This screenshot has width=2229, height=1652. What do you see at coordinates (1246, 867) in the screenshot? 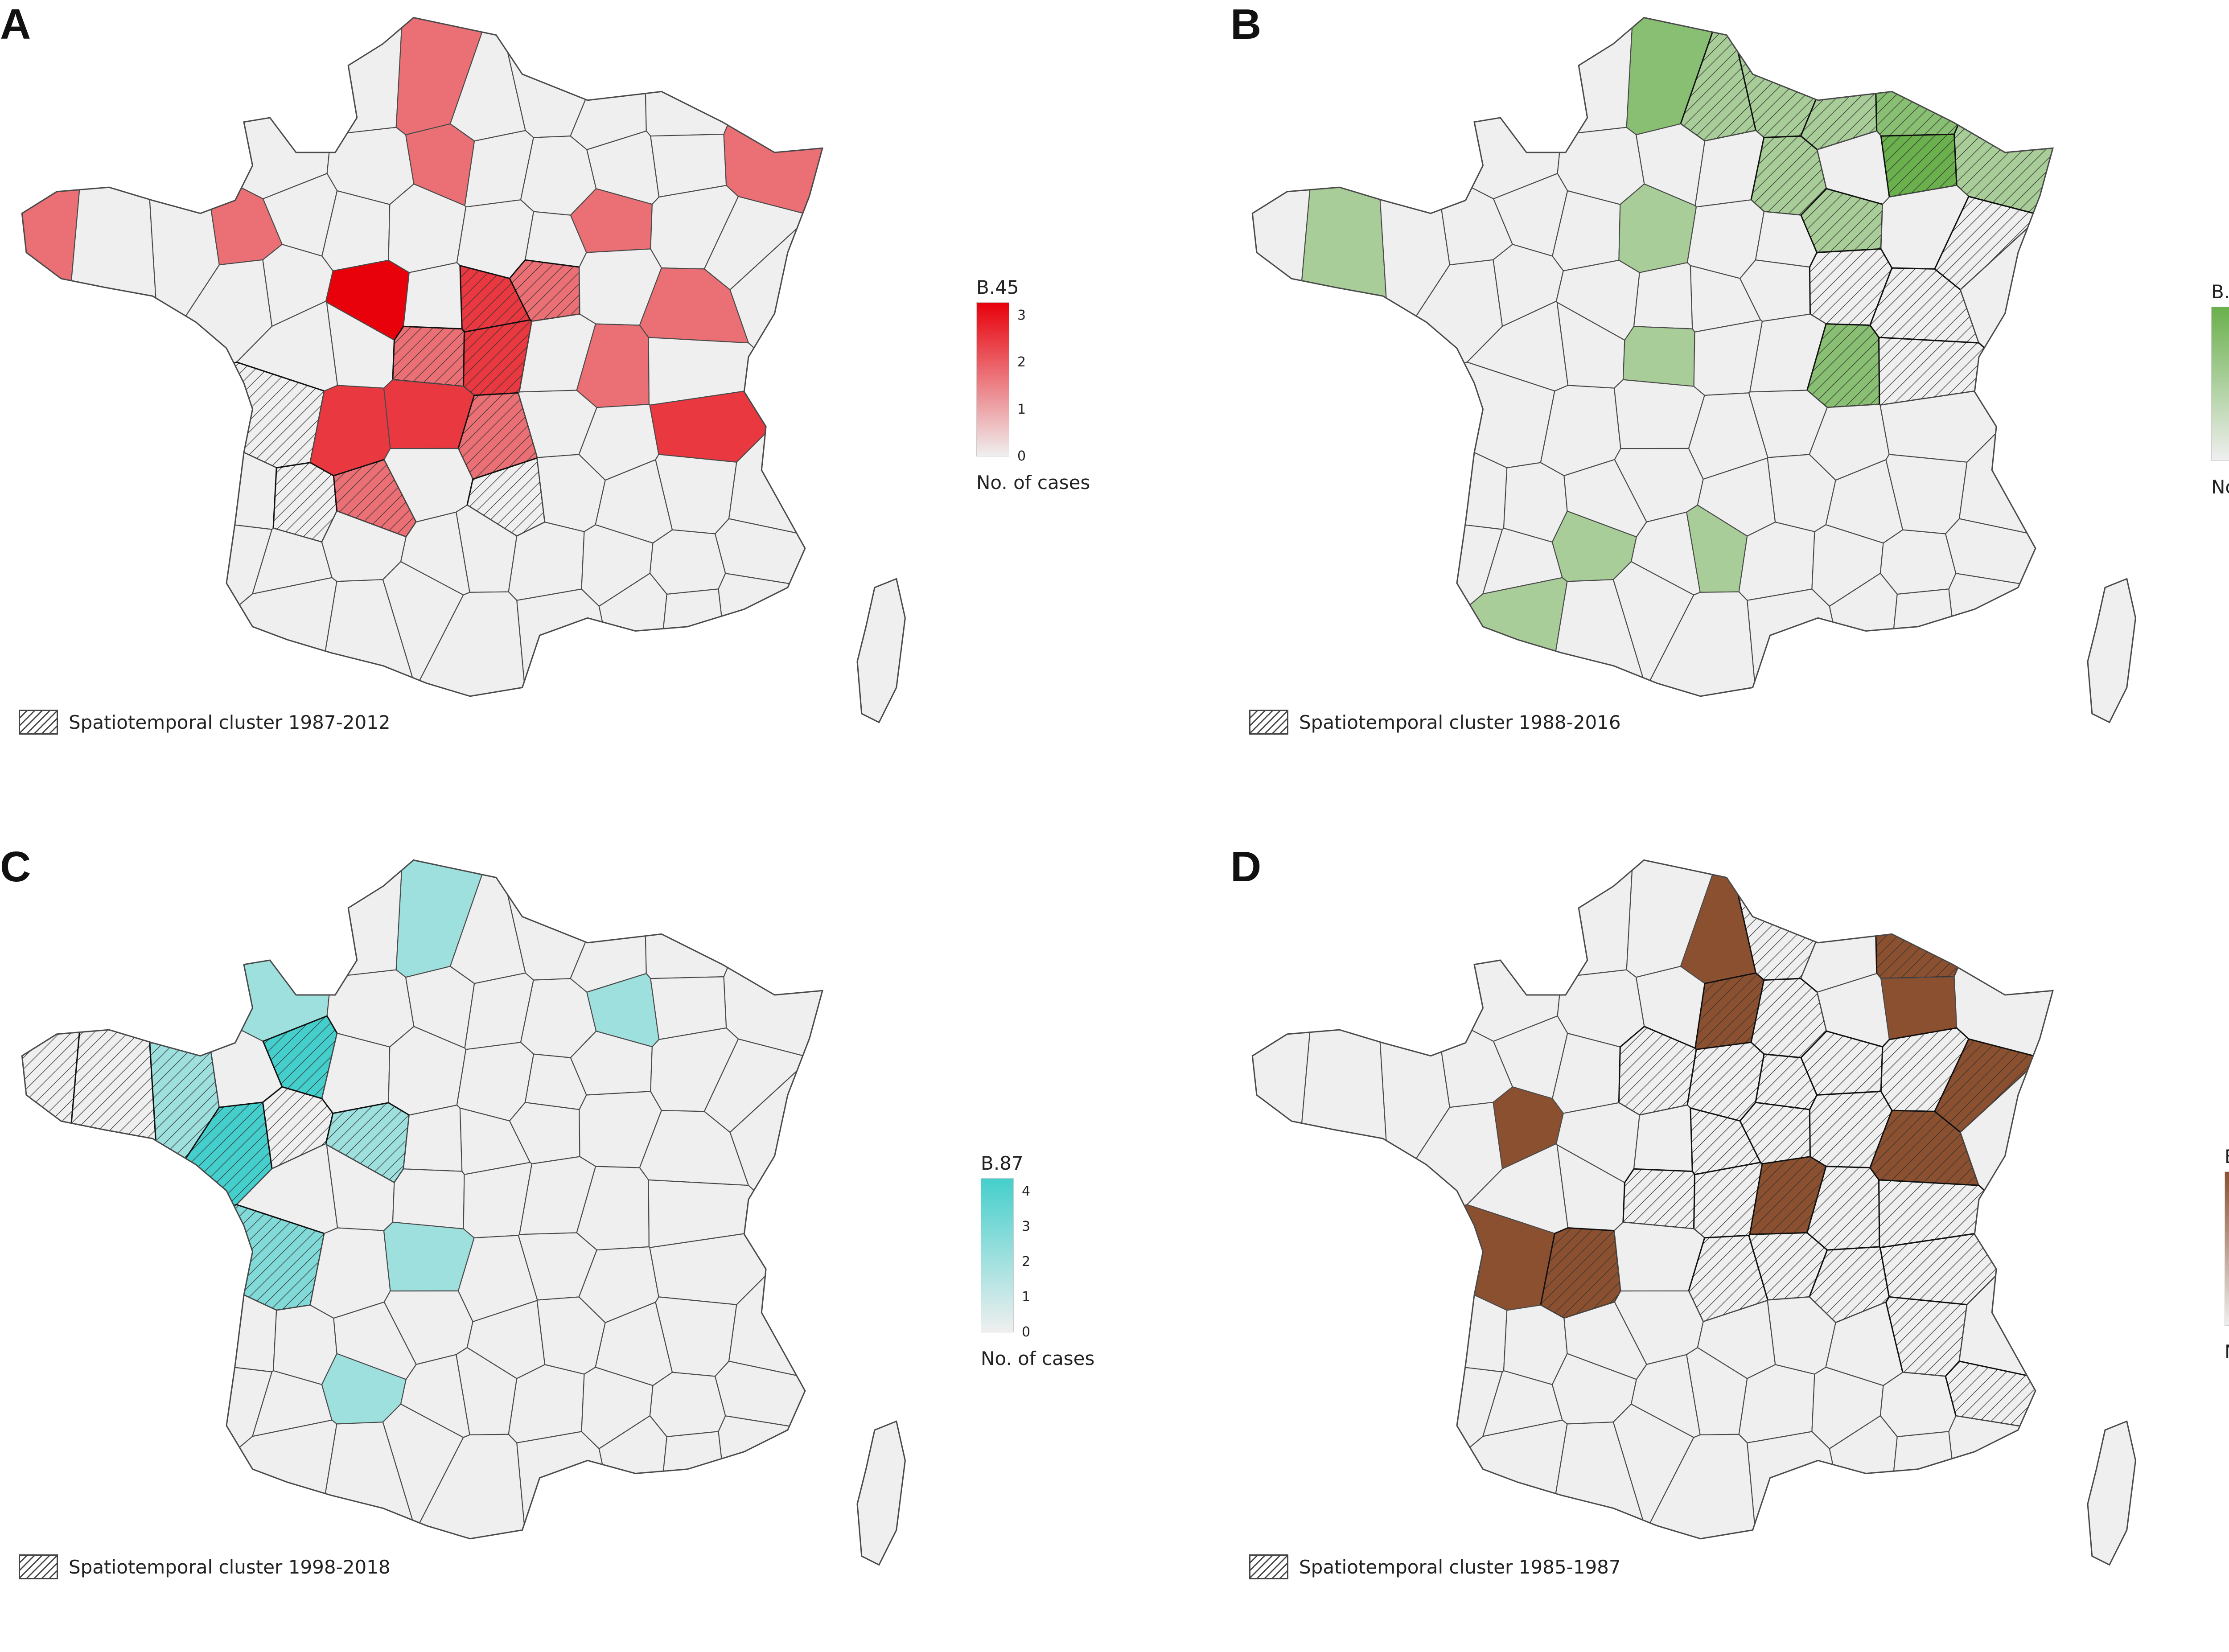
I see `panel-letter: D` at bounding box center [1246, 867].